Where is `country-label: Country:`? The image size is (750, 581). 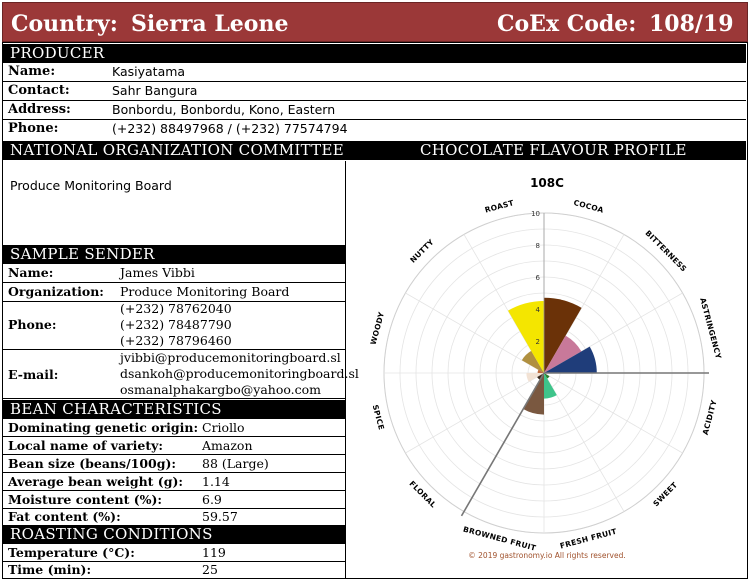 country-label: Country: is located at coordinates (64, 24).